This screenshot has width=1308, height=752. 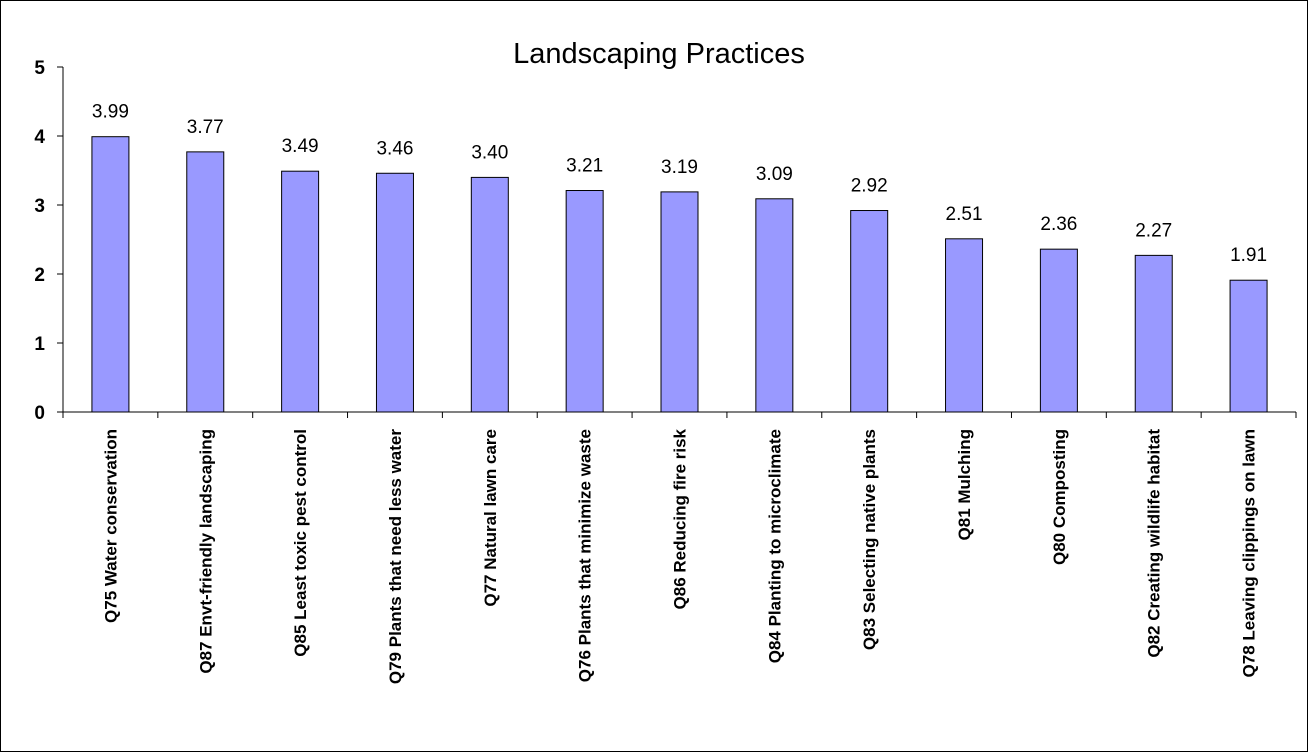 What do you see at coordinates (1058, 224) in the screenshot?
I see `data-label: 2.36` at bounding box center [1058, 224].